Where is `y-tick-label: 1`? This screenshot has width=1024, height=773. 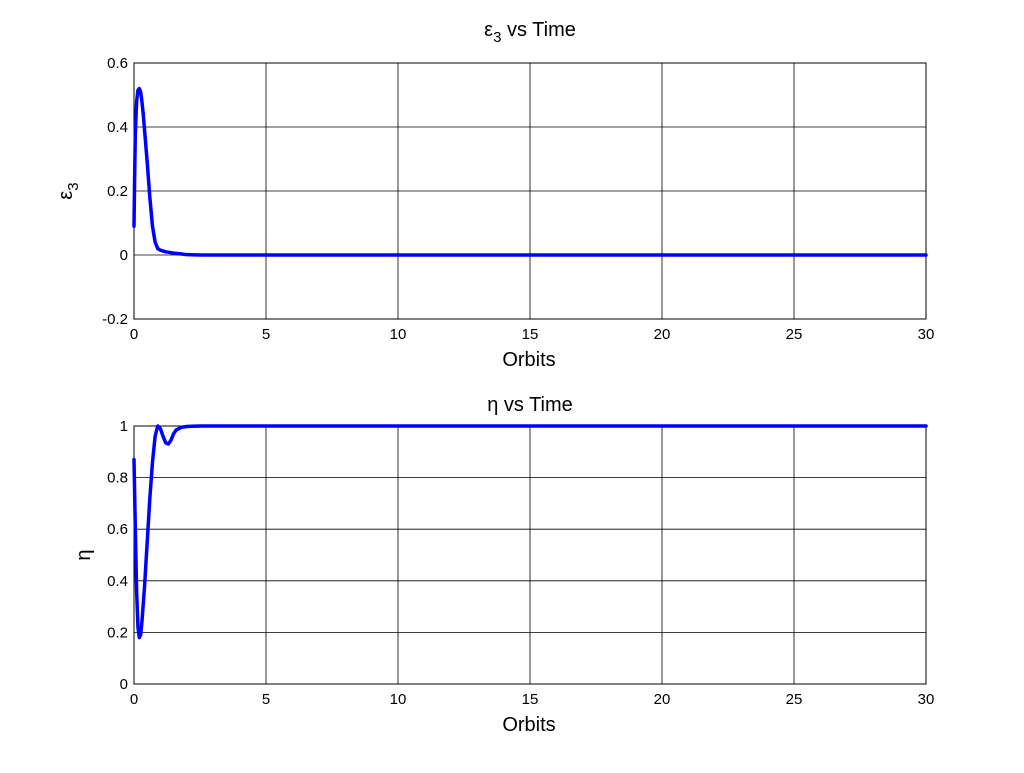
y-tick-label: 1 is located at coordinates (124, 426).